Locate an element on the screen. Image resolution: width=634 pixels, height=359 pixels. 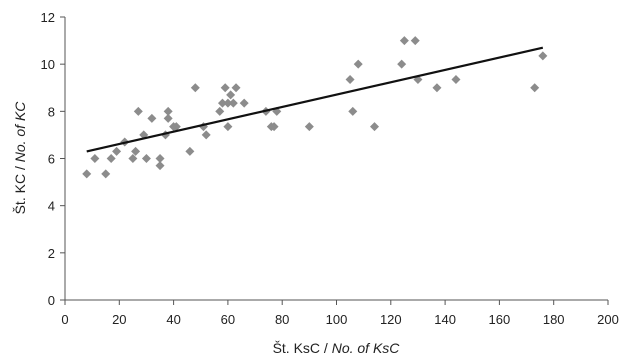
x-tick-label: 80 is located at coordinates (282, 319).